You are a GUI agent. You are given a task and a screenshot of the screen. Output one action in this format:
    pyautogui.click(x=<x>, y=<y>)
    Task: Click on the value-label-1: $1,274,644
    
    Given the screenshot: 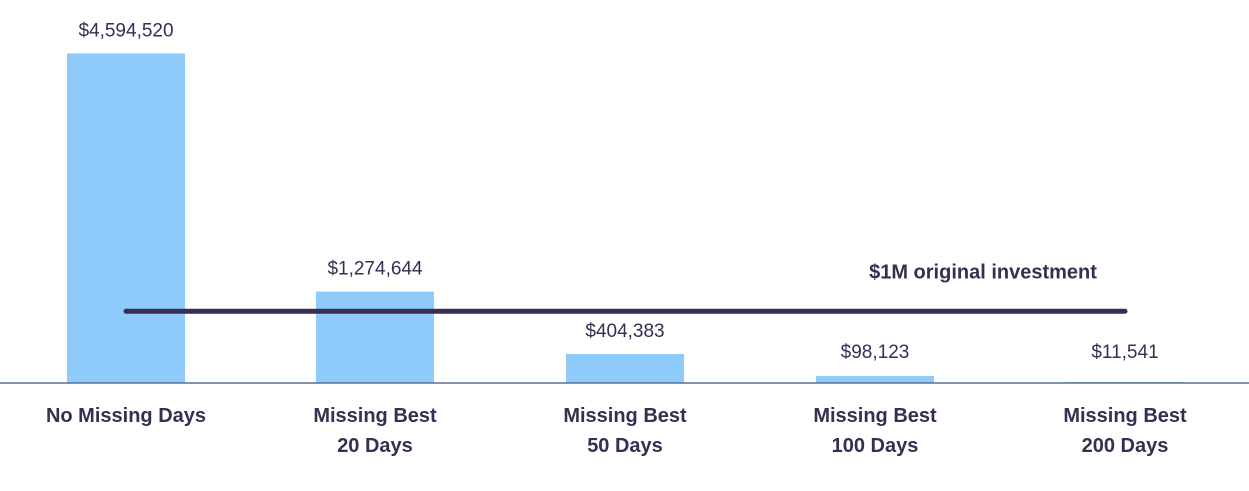 What is the action you would take?
    pyautogui.click(x=375, y=269)
    